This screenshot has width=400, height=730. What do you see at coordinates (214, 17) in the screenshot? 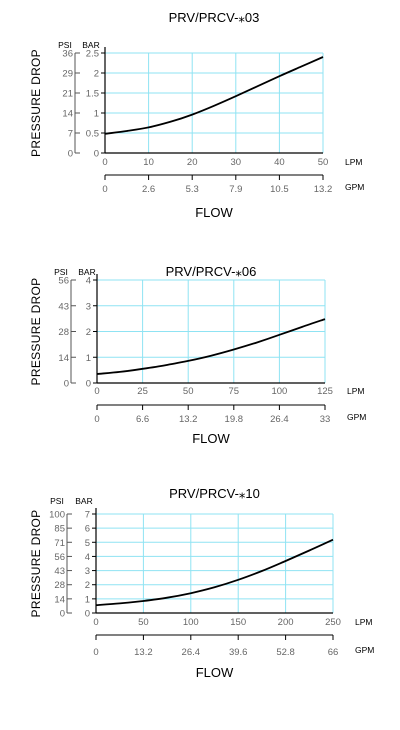
I see `chart-title: PRV/PRCV-⁎03` at bounding box center [214, 17].